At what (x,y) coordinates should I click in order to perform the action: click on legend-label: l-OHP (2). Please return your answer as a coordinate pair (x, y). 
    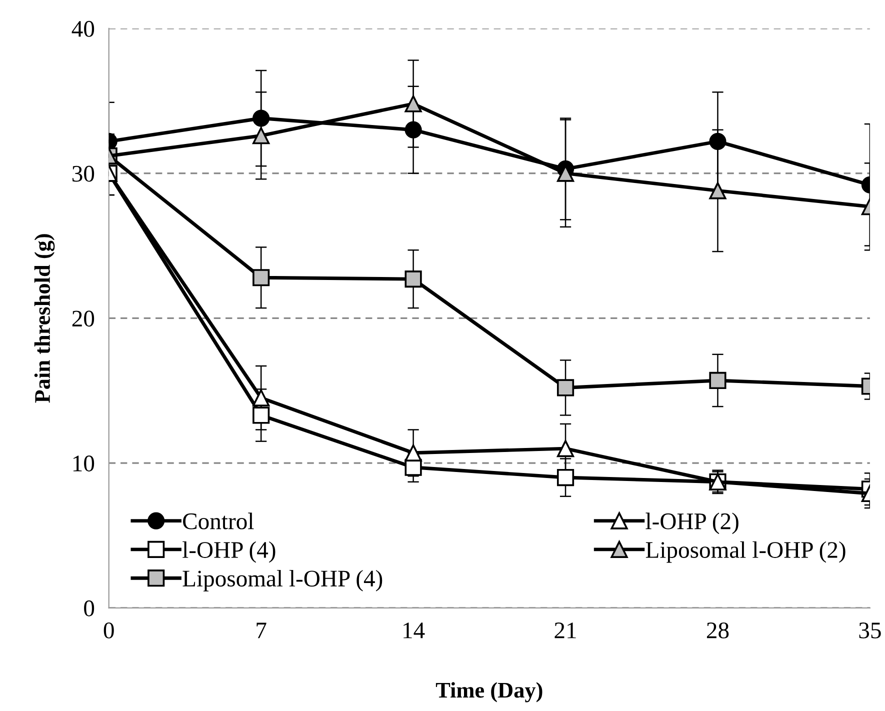
    Looking at the image, I should click on (692, 523).